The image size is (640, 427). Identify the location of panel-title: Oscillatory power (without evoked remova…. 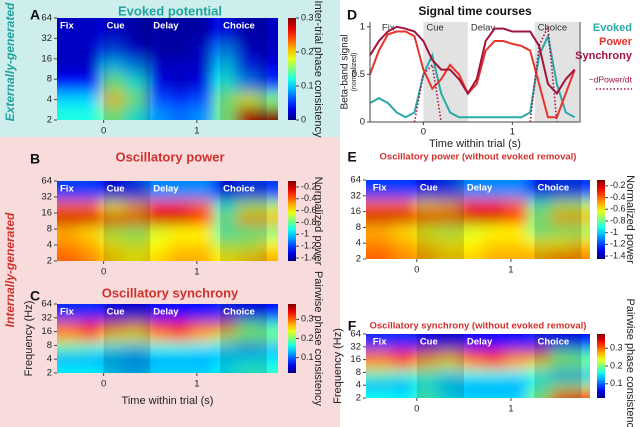
(478, 157).